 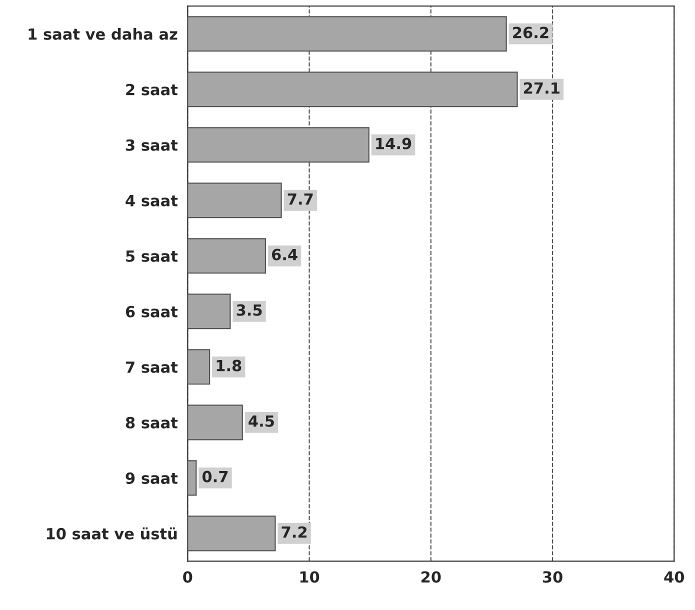 What do you see at coordinates (261, 421) in the screenshot?
I see `data-label: 4.5` at bounding box center [261, 421].